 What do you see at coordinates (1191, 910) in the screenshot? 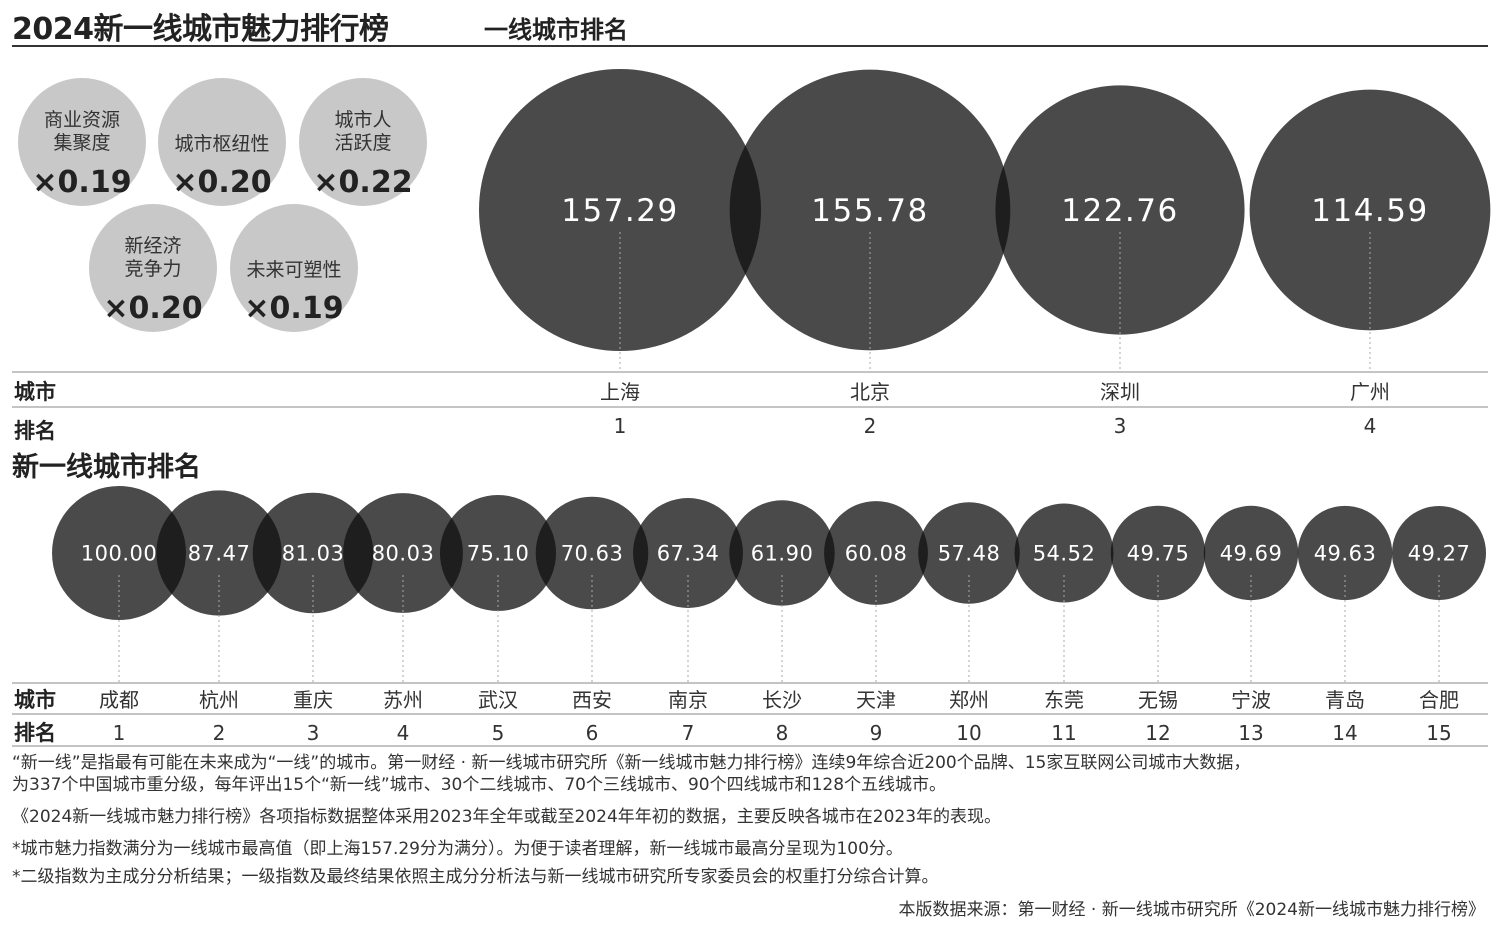
I see `data-source: 本版数据来源：第一财经 · 新一线城市研究所《2024新一线城市魅力排行榜》` at bounding box center [1191, 910].